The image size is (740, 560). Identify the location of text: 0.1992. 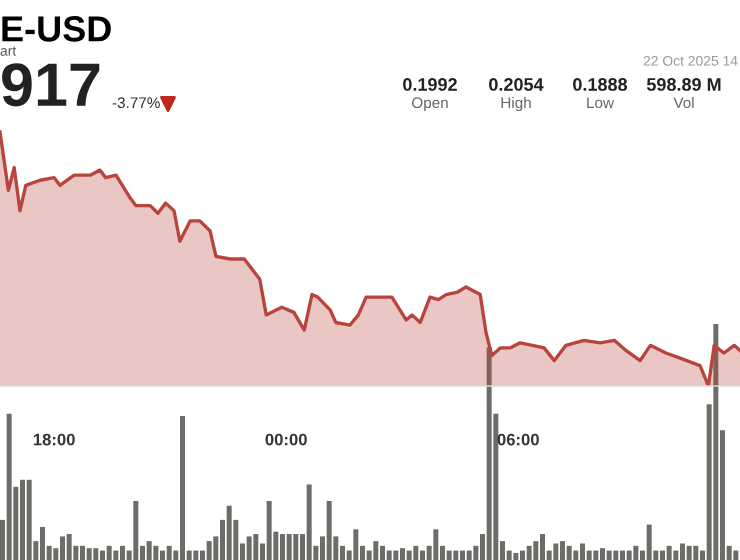
(430, 84).